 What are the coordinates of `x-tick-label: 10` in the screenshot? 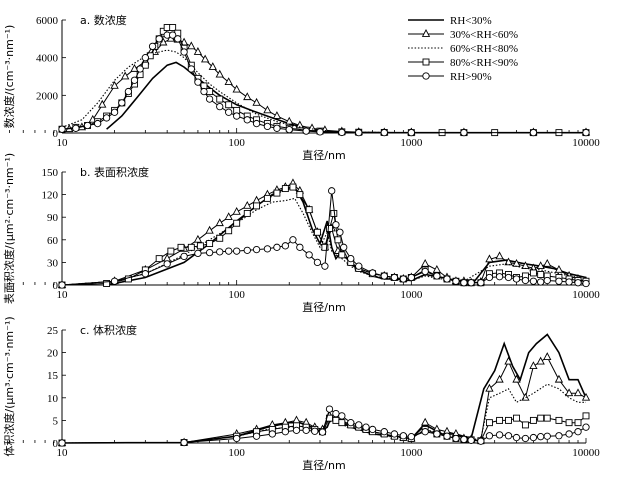 It's located at (63, 295).